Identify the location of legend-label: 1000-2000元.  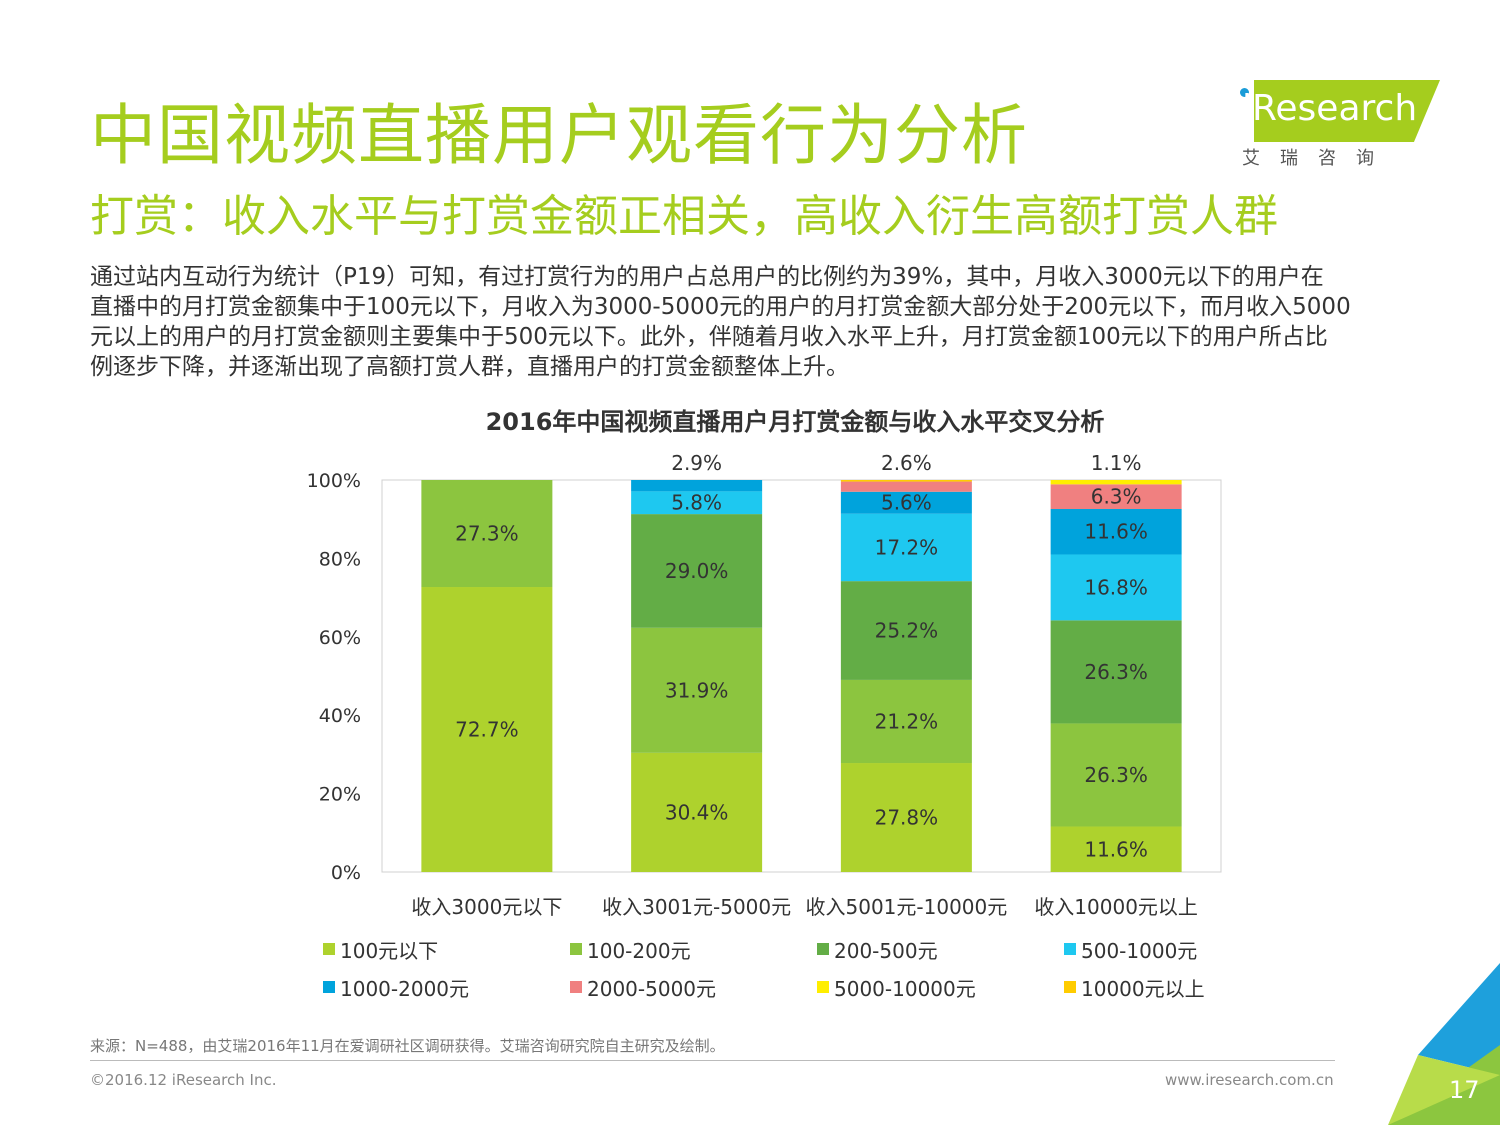
(404, 989).